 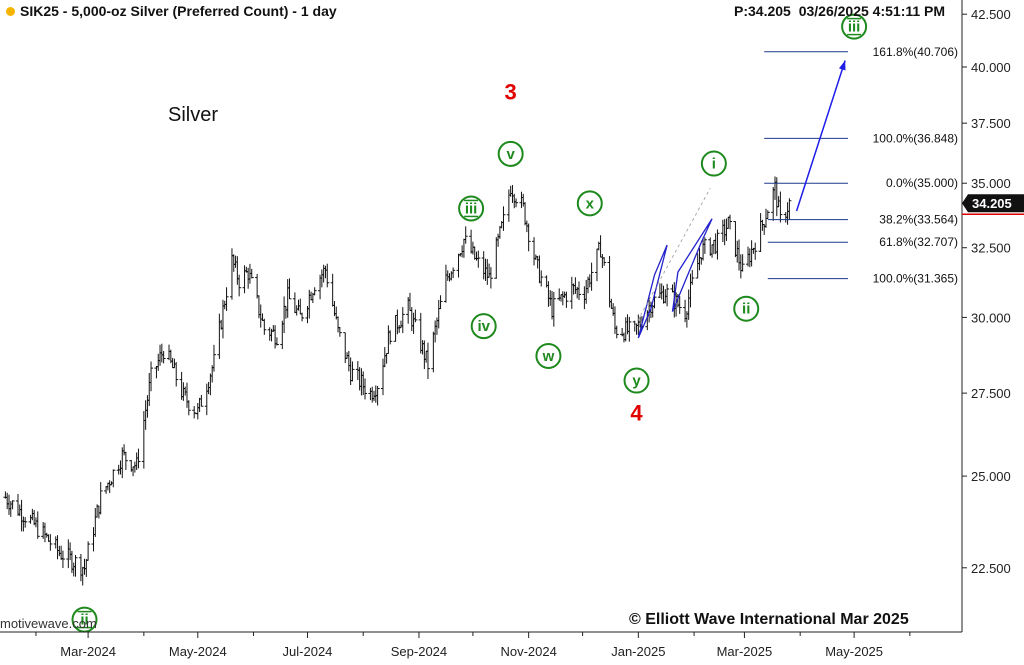 I want to click on wave-label-text: x, so click(x=590, y=203).